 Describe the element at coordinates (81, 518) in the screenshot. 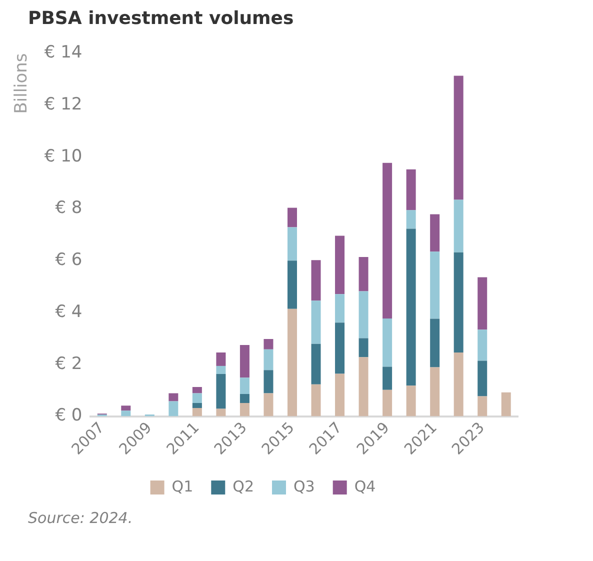

I see `source-note: Source: 2024.` at that location.